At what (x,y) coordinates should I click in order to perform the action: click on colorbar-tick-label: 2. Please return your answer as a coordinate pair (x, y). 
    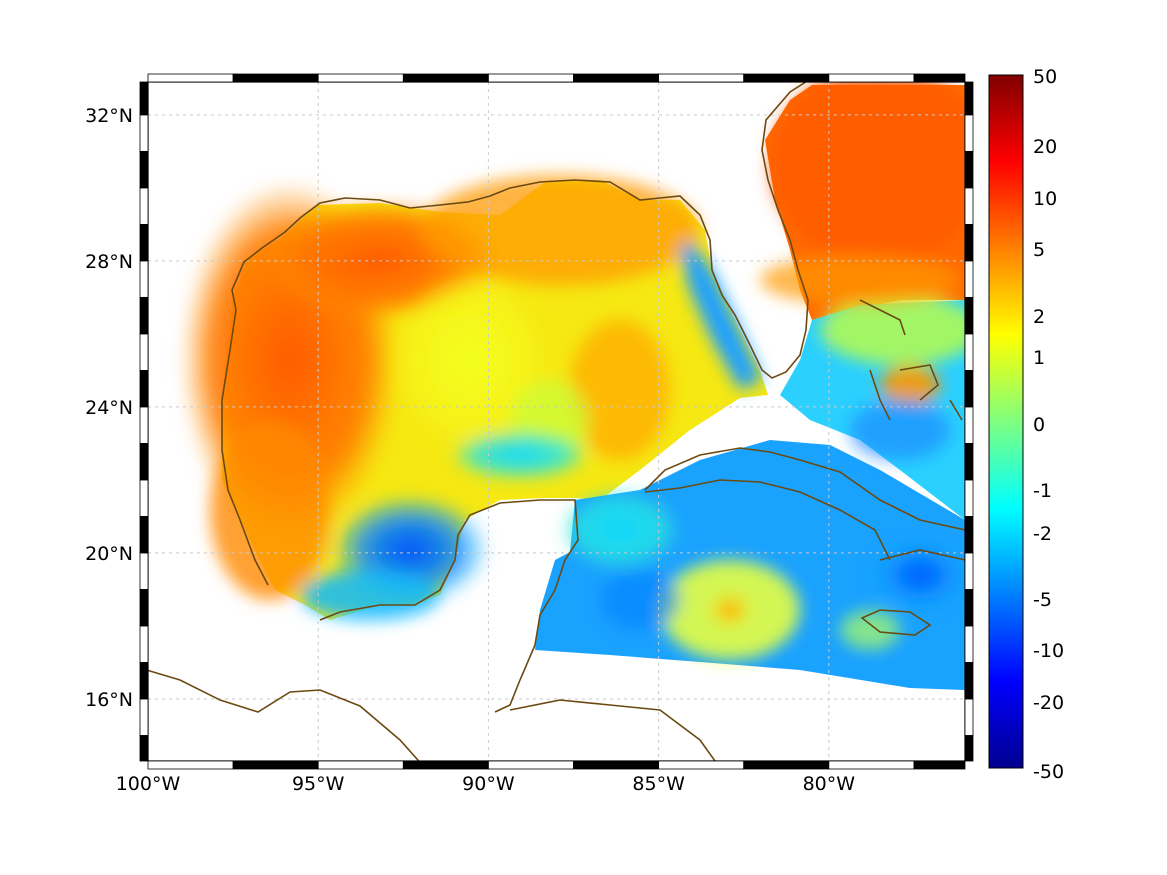
    Looking at the image, I should click on (1039, 317).